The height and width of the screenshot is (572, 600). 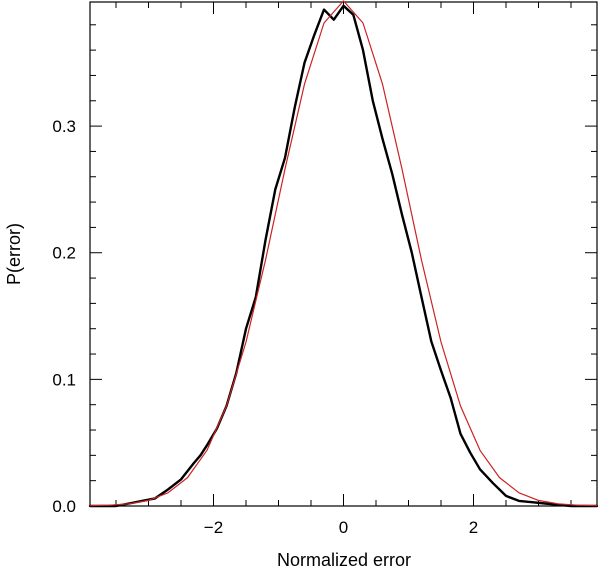 I want to click on y-tick-label: 0.1, so click(x=64, y=379).